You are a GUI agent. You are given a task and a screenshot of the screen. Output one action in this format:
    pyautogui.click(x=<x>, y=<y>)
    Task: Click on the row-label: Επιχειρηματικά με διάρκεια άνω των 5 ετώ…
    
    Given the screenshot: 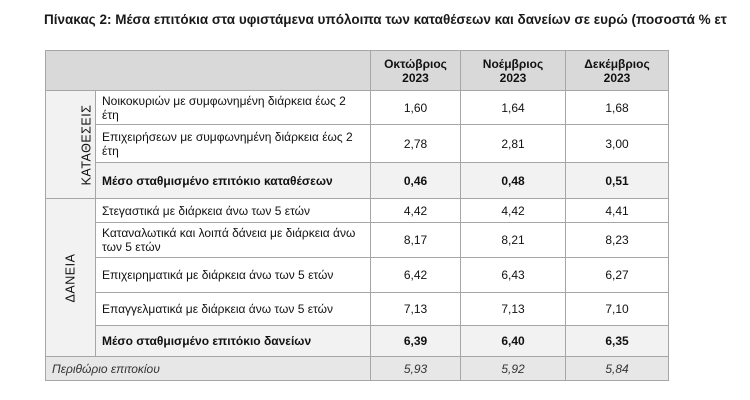 What is the action you would take?
    pyautogui.click(x=218, y=275)
    